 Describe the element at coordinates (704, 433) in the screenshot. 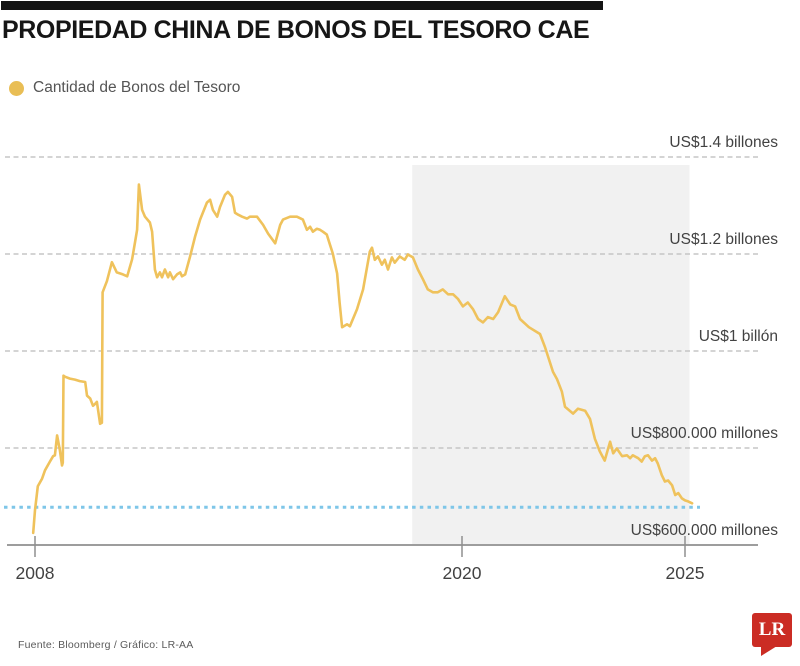

I see `y-axis-label: US$800.000 millones` at that location.